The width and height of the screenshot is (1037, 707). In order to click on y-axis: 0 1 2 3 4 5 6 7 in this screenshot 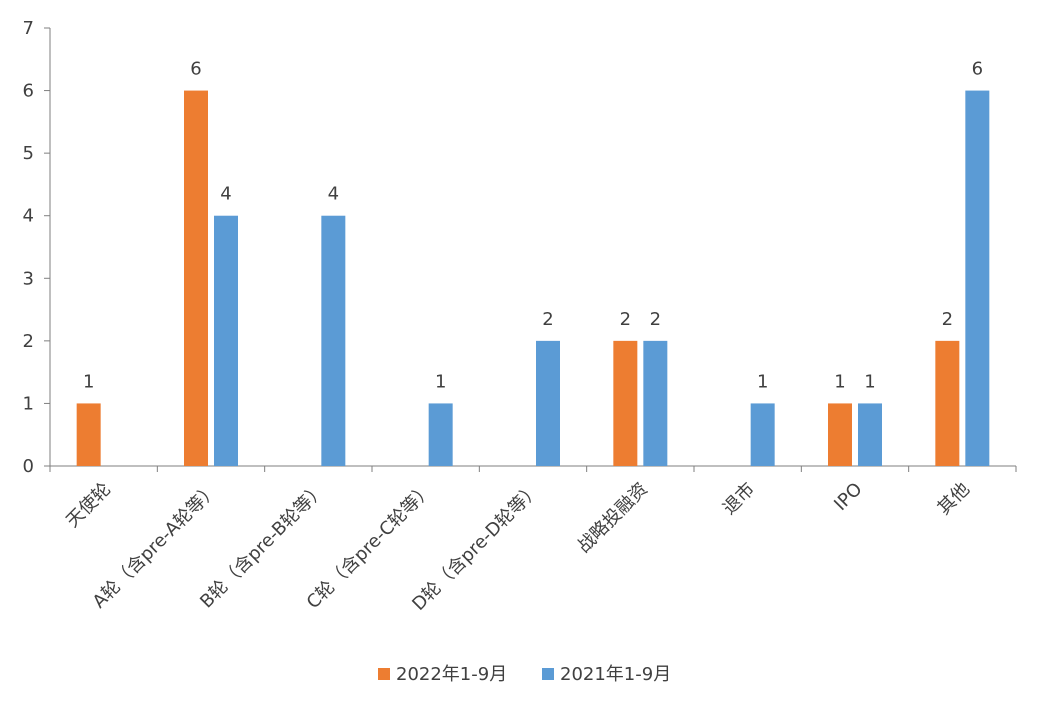, I will do `click(37, 247)`.